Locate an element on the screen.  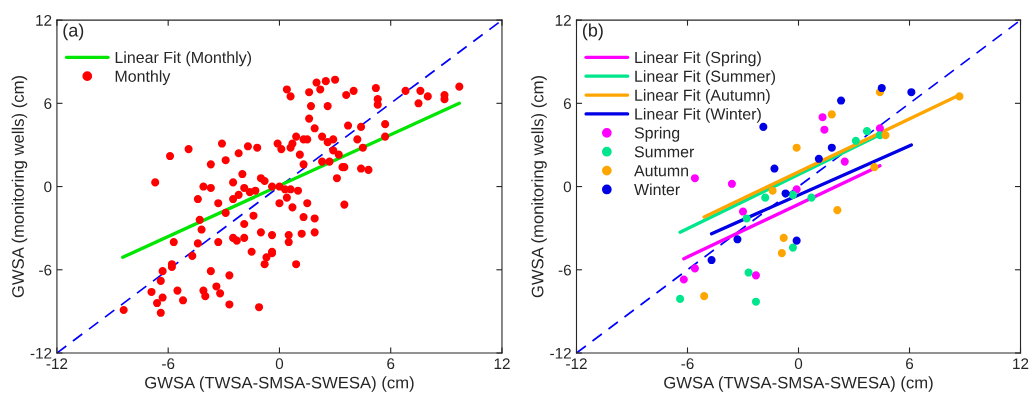
legend-label: Linear Fit (Autumn) is located at coordinates (702, 96).